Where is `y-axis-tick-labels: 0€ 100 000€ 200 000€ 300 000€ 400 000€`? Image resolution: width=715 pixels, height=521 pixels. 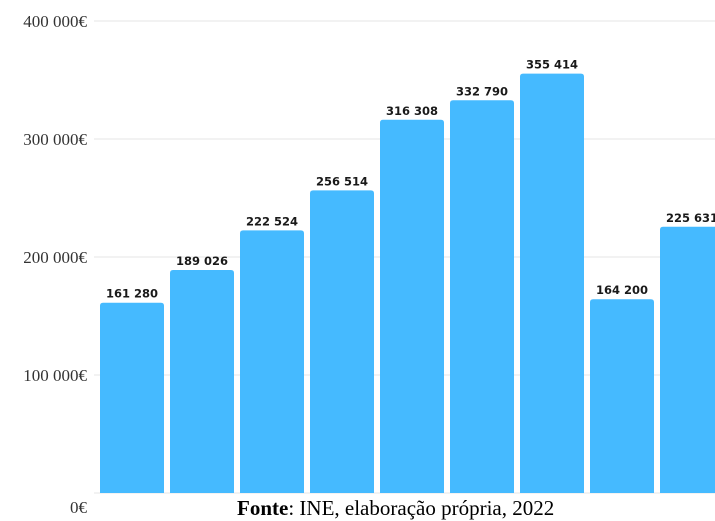
y-axis-tick-labels: 0€ 100 000€ 200 000€ 300 000€ 400 000€ is located at coordinates (55, 264).